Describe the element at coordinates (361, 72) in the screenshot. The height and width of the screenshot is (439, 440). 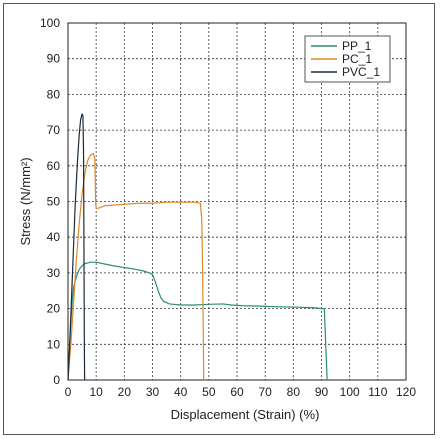
I see `legend-label-pvc-1: PVC_1` at that location.